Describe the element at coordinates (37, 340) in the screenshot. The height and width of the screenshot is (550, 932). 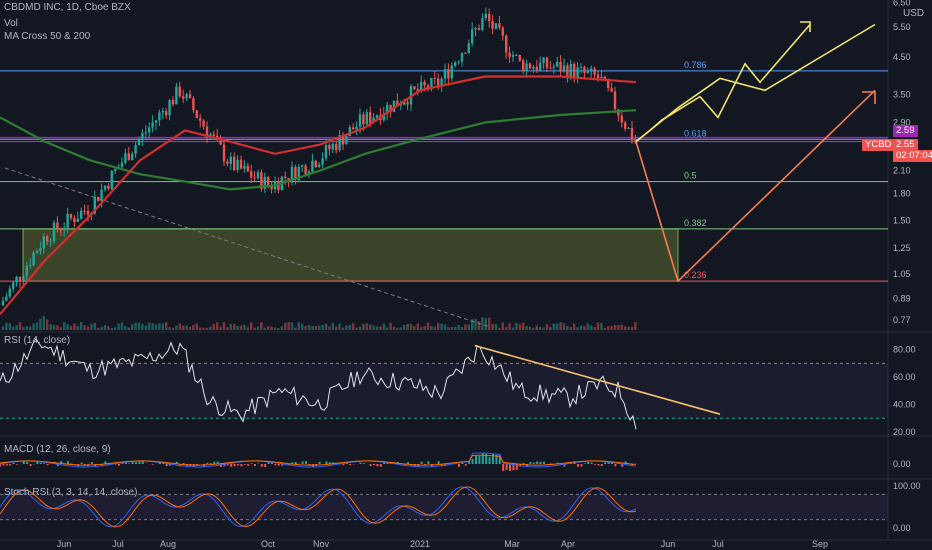
I see `rsi-legend: RSI (14, close)` at that location.